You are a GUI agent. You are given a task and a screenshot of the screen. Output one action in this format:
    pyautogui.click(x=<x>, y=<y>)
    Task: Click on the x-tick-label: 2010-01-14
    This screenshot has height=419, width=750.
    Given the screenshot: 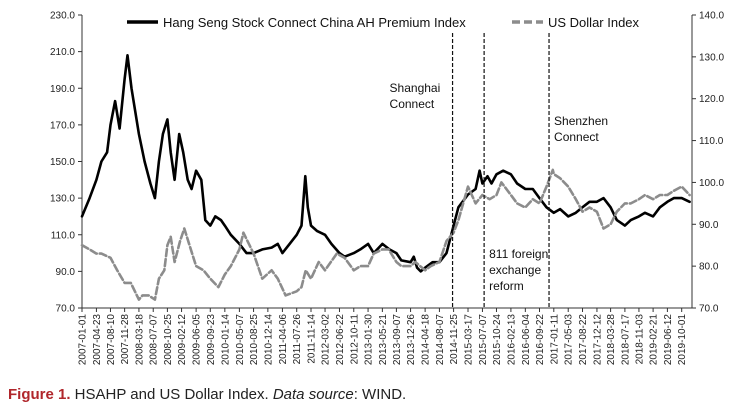 What is the action you would take?
    pyautogui.click(x=225, y=340)
    